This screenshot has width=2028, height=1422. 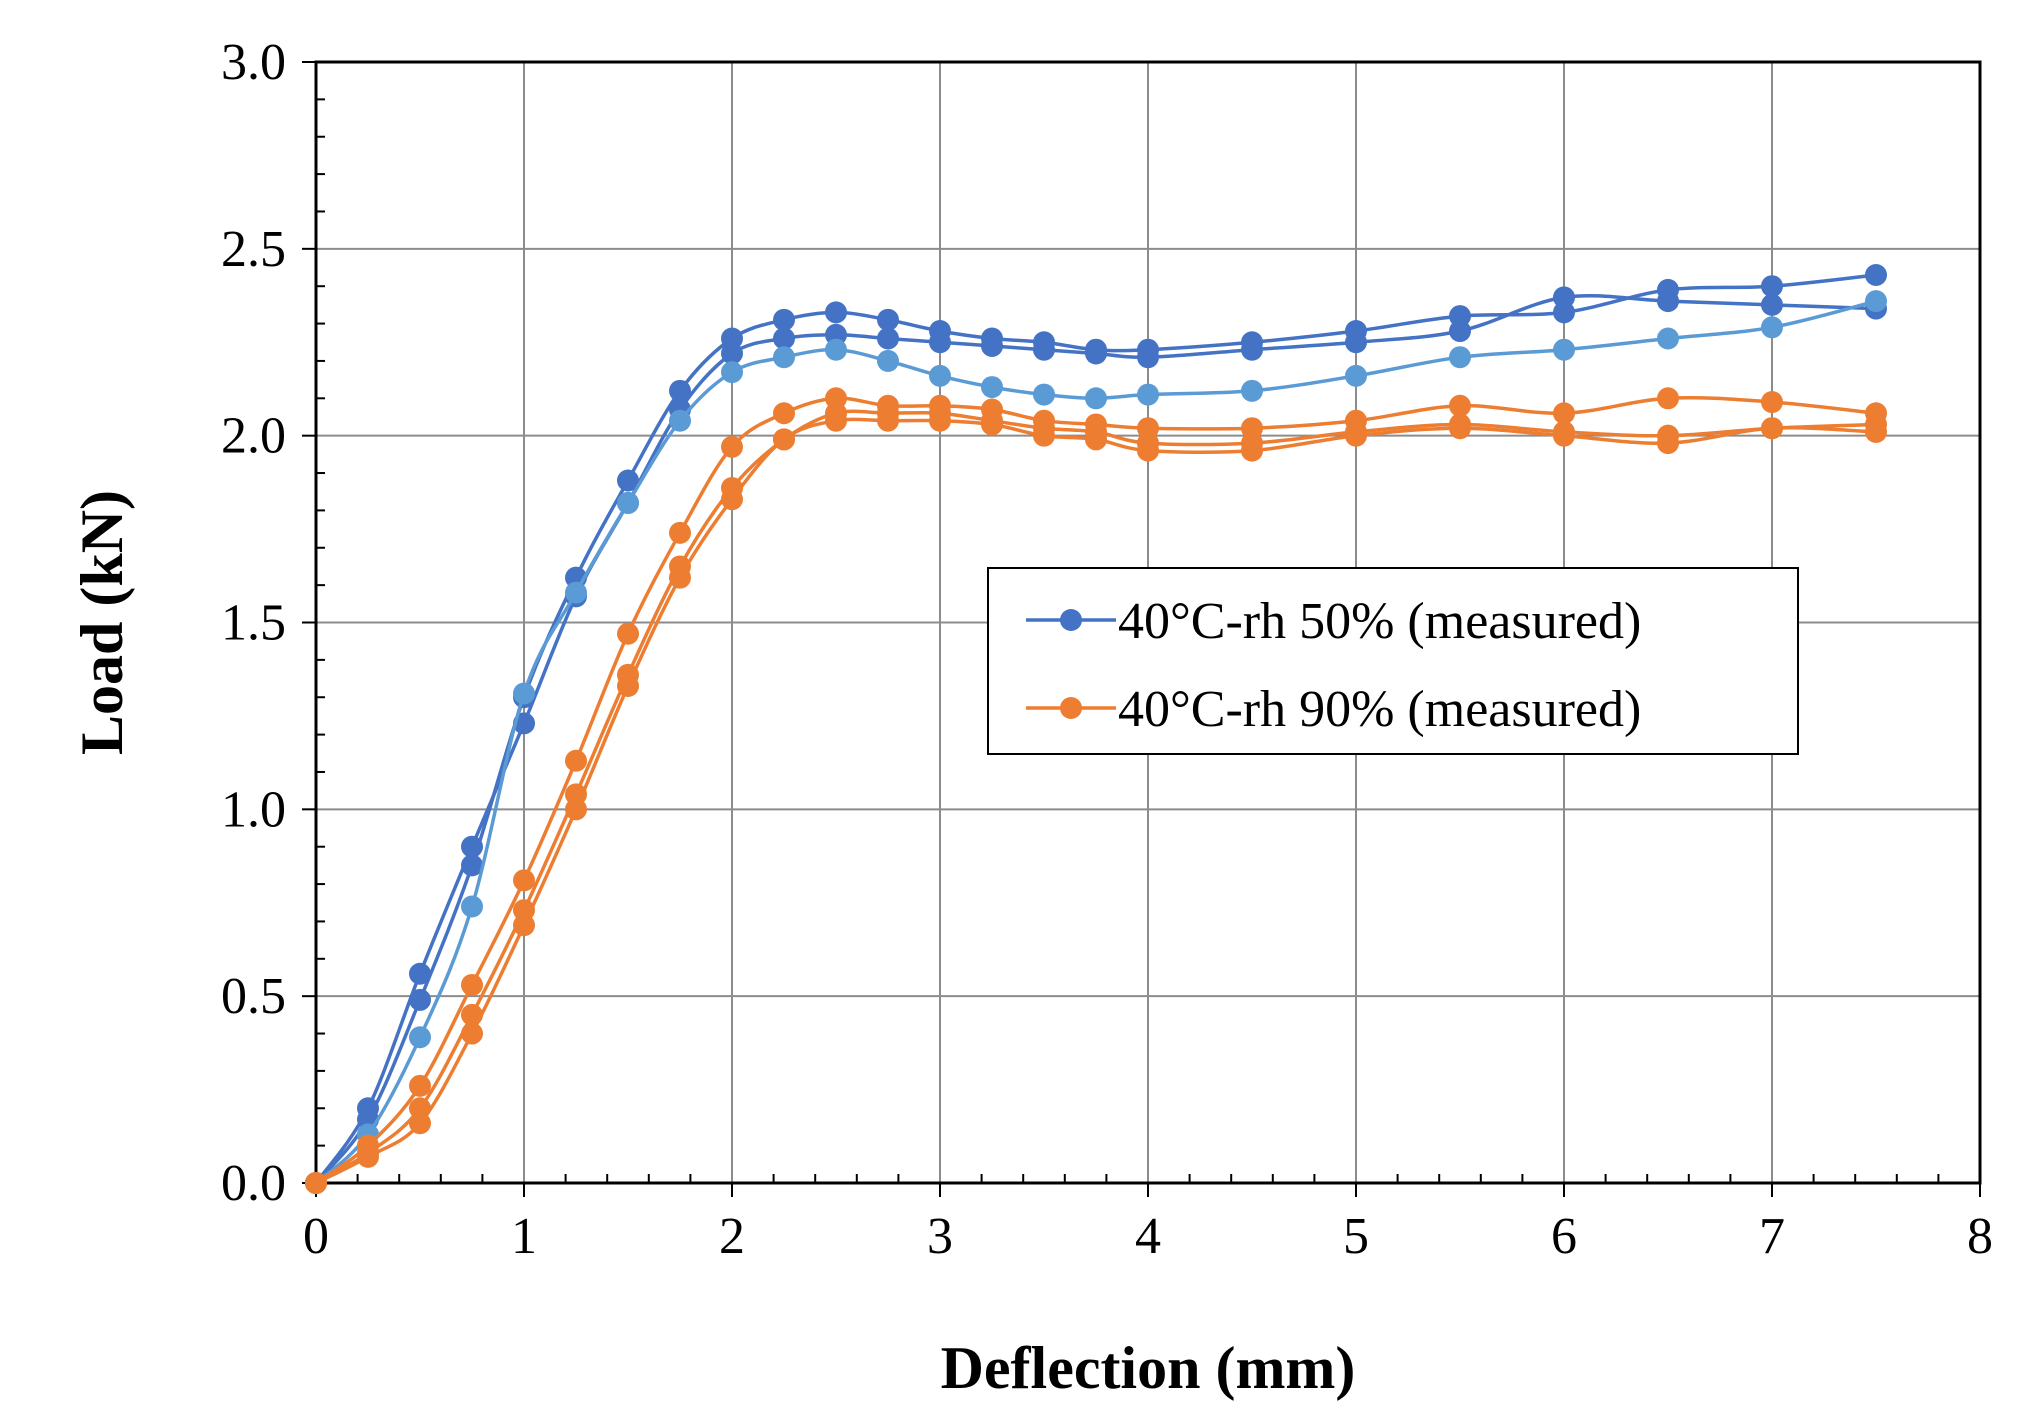 I want to click on x-tick-label: 8, so click(x=1980, y=1236).